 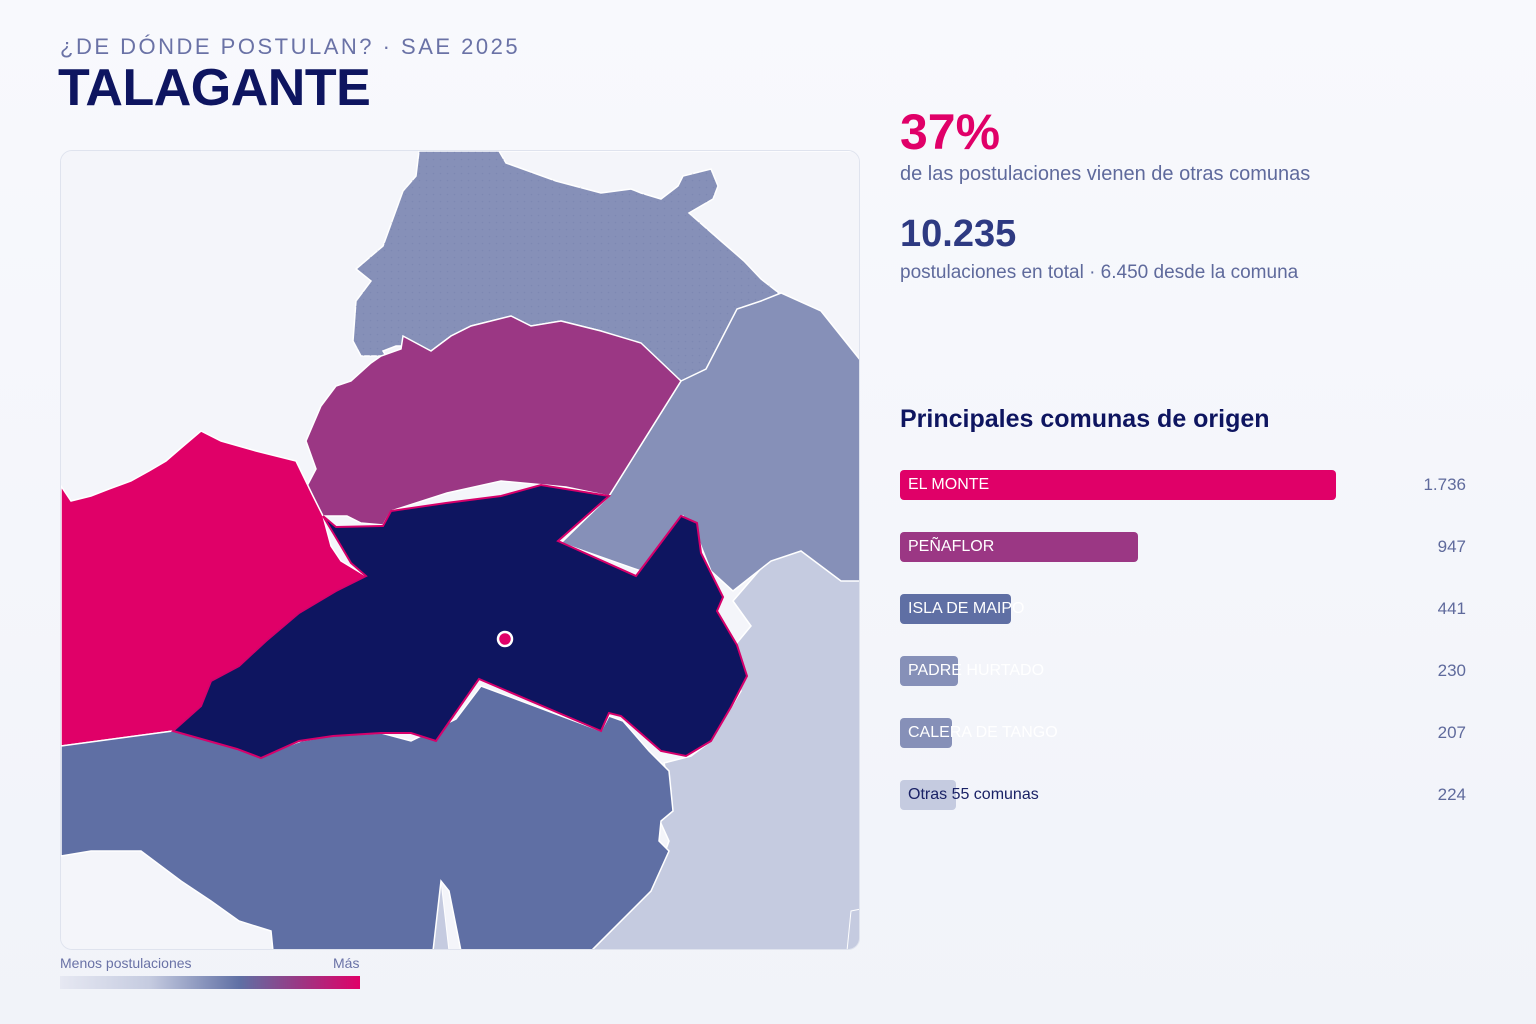 I want to click on location-marker, so click(x=505, y=639).